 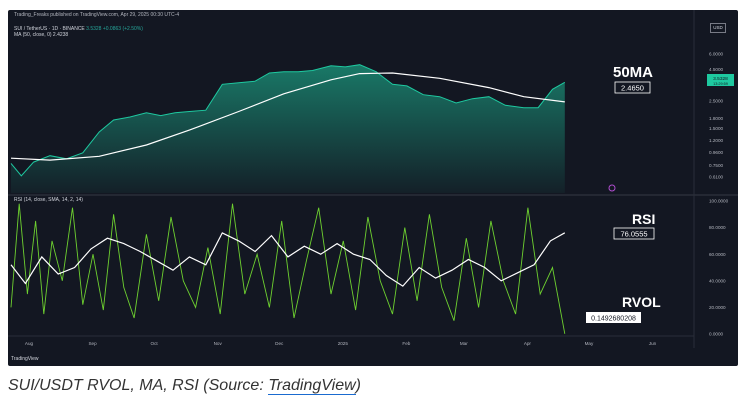 What do you see at coordinates (633, 72) in the screenshot?
I see `ma-annotation: 50MA` at bounding box center [633, 72].